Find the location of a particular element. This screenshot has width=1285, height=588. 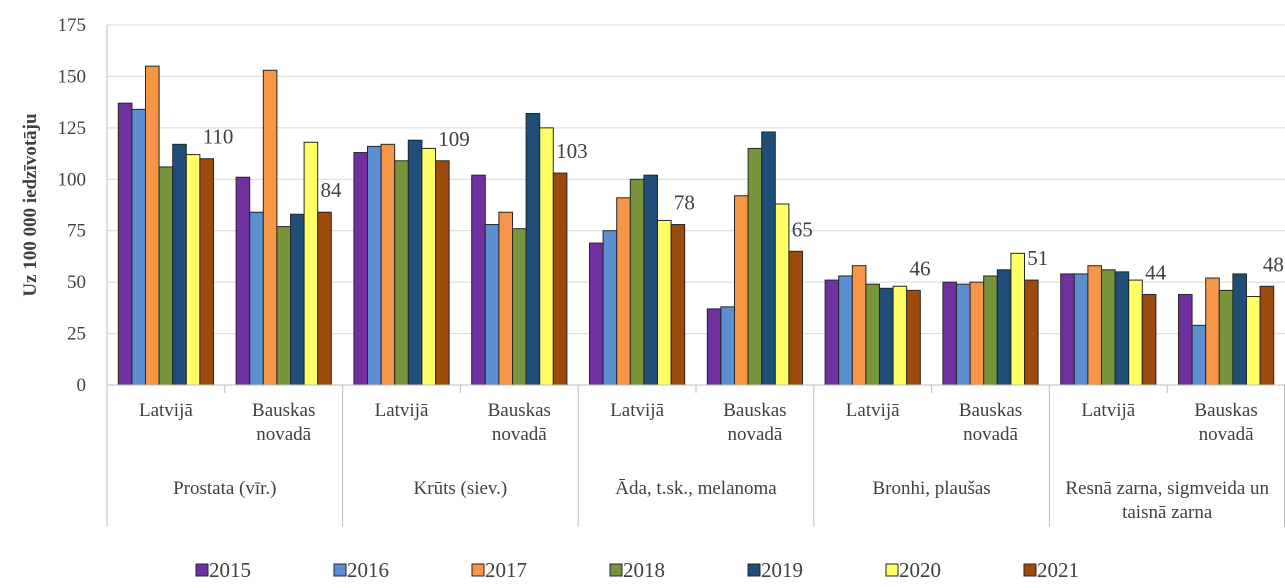

legend-label: 2021 is located at coordinates (1058, 570).